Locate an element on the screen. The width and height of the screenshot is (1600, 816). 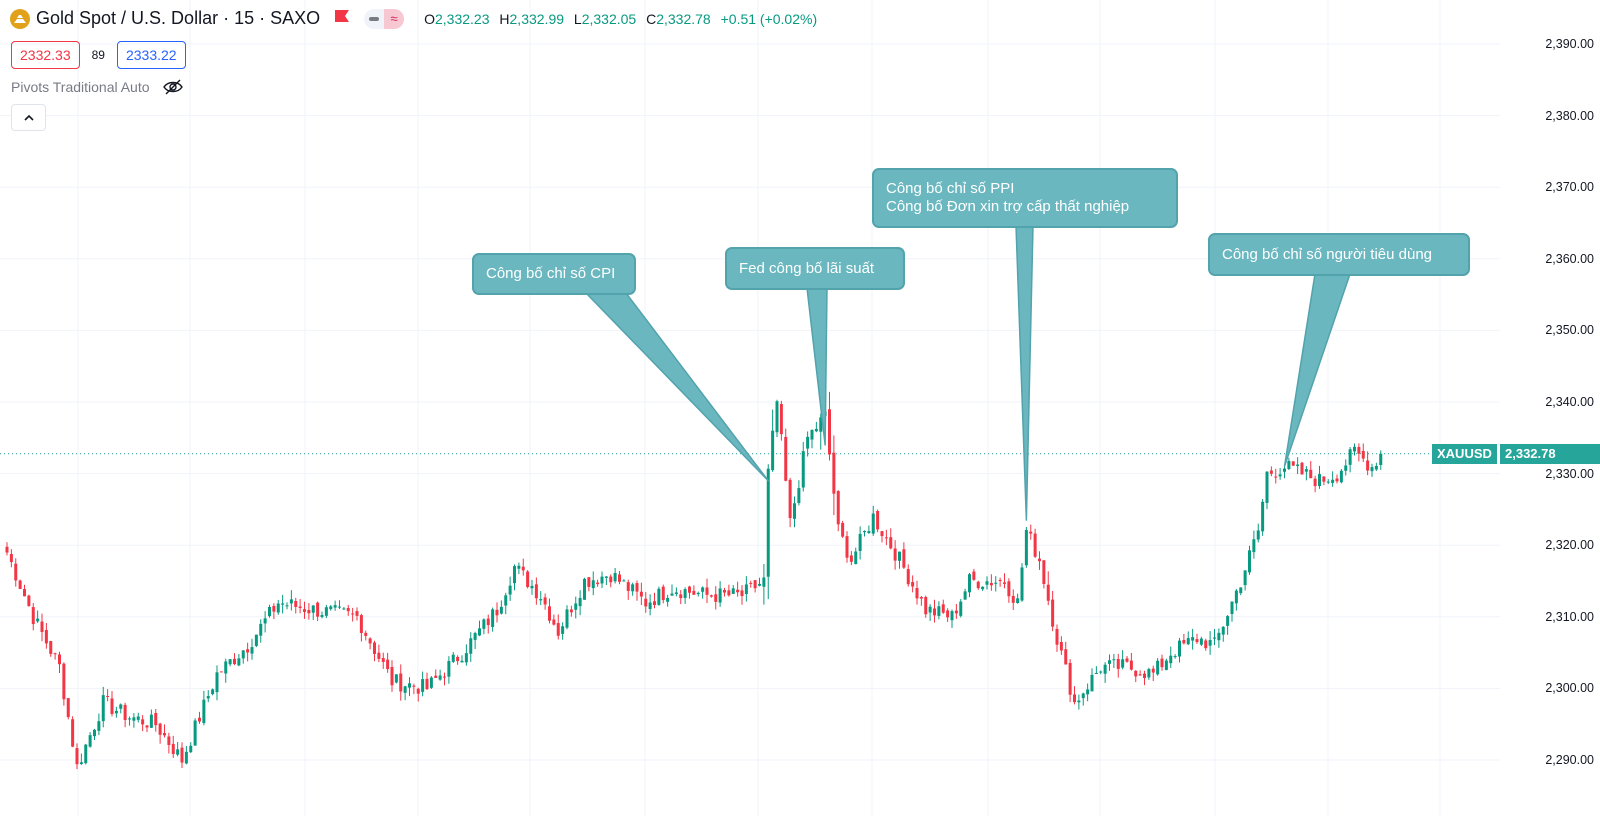
callout-box: Công bố chỉ số người tiêu dùng is located at coordinates (1339, 254).